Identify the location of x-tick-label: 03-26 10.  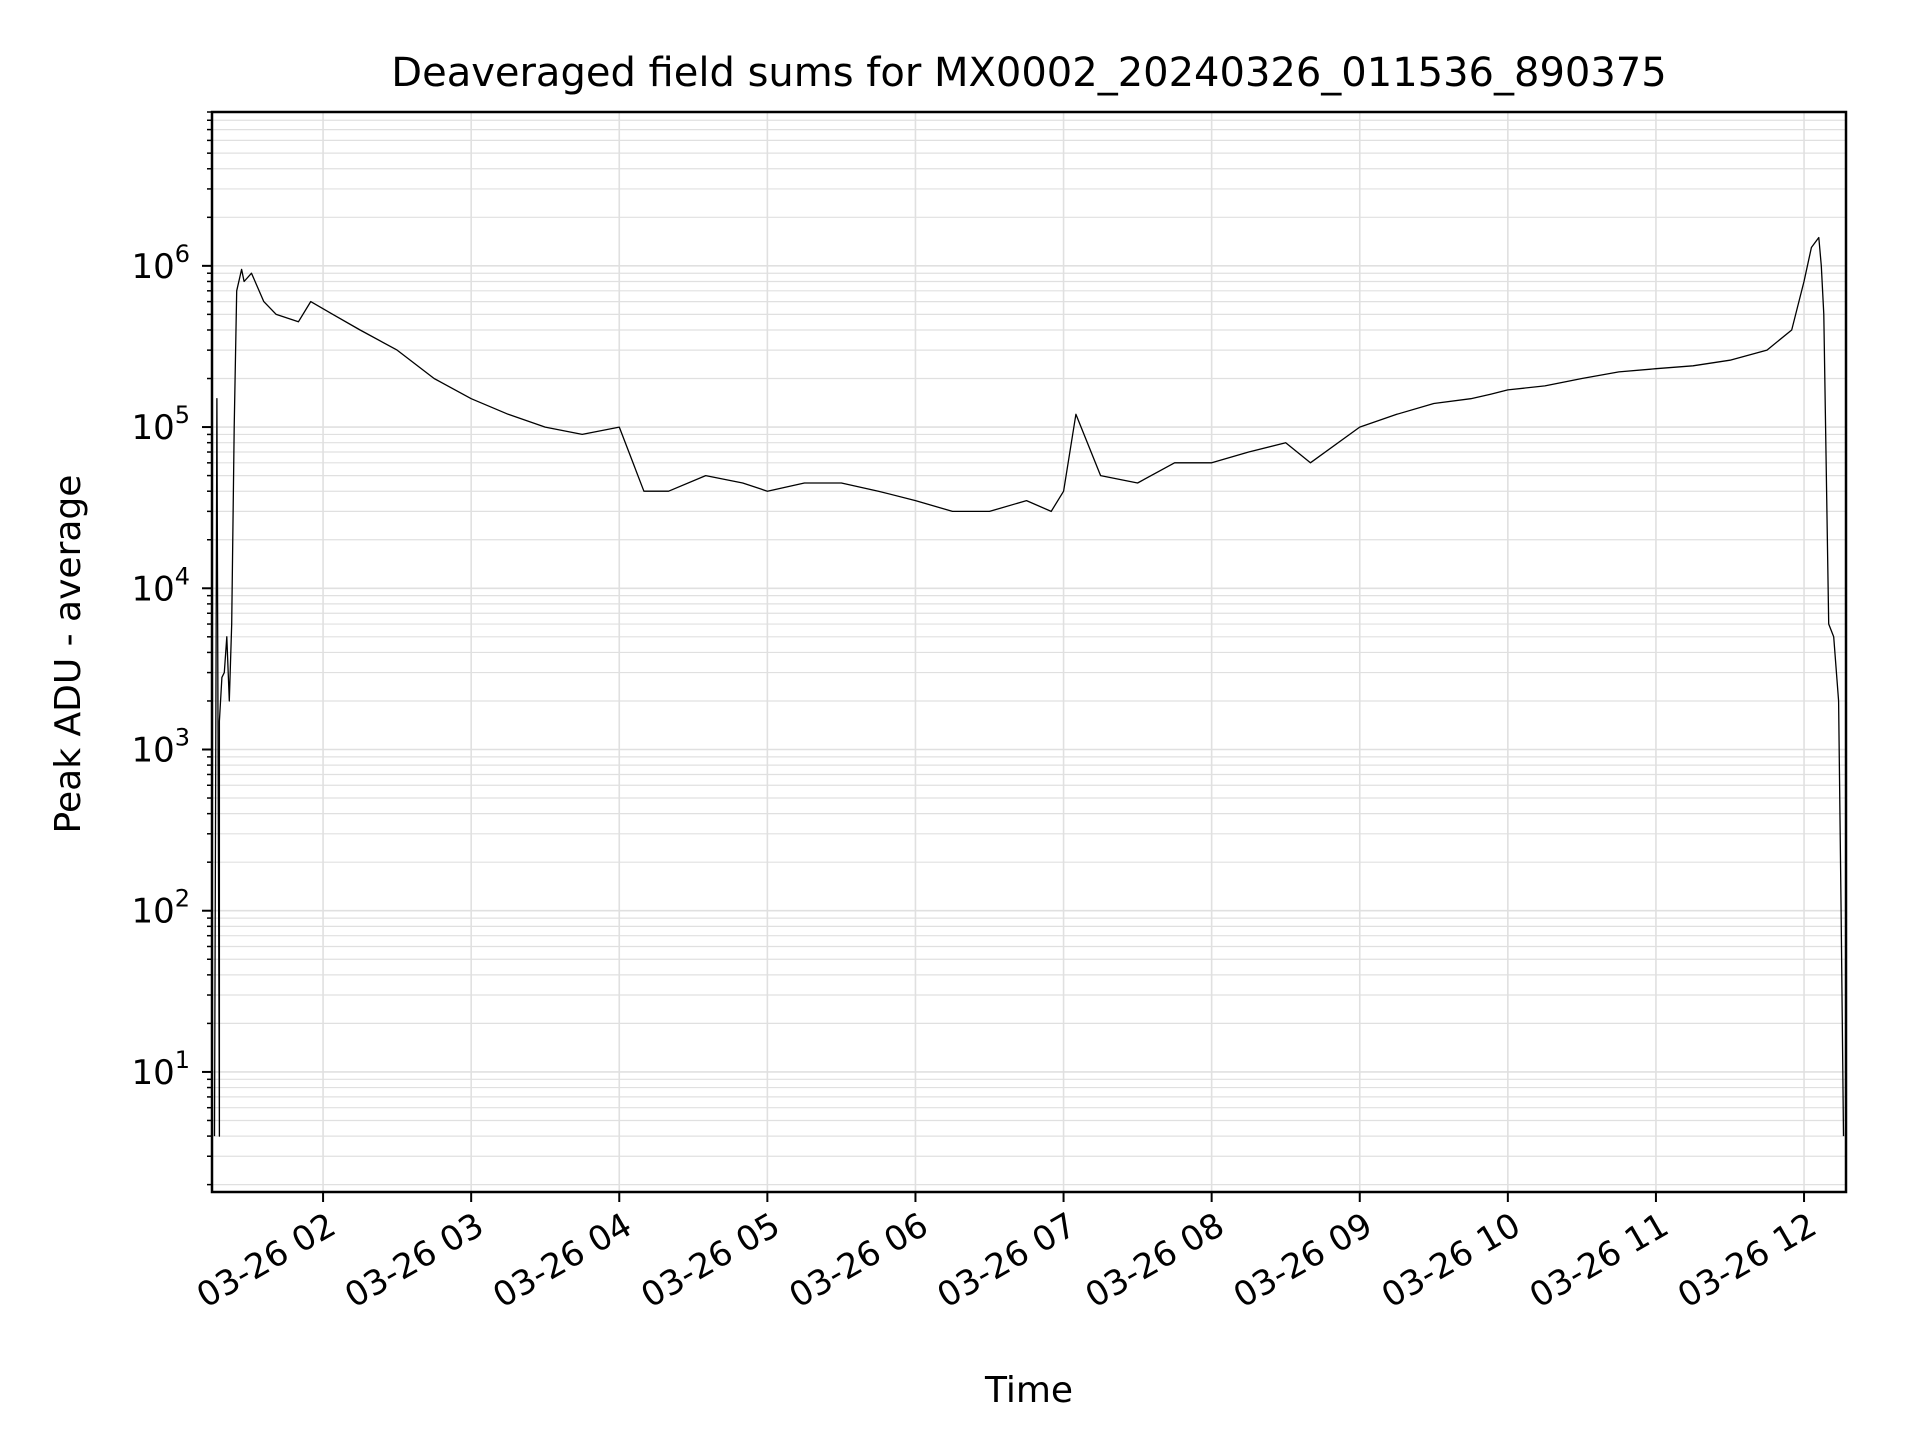
(1451, 1260).